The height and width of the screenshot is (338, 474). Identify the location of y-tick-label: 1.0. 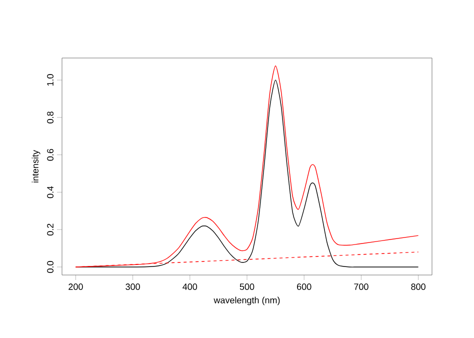
(50, 80).